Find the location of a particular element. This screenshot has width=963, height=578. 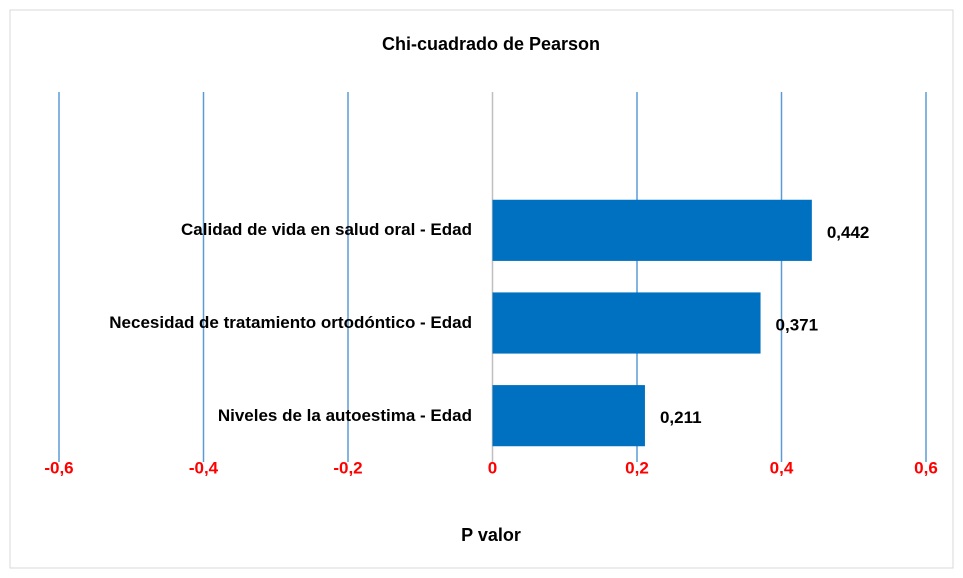

category-text: Calidad de vida en salud oral - Edad is located at coordinates (326, 230).